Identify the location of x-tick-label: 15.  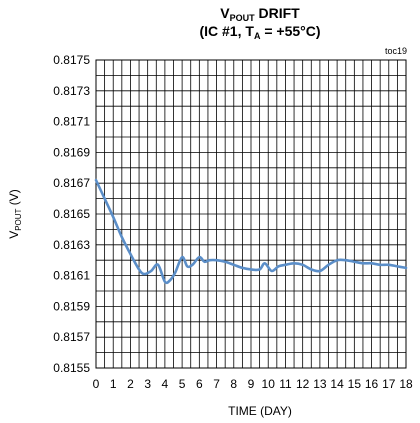
(355, 384).